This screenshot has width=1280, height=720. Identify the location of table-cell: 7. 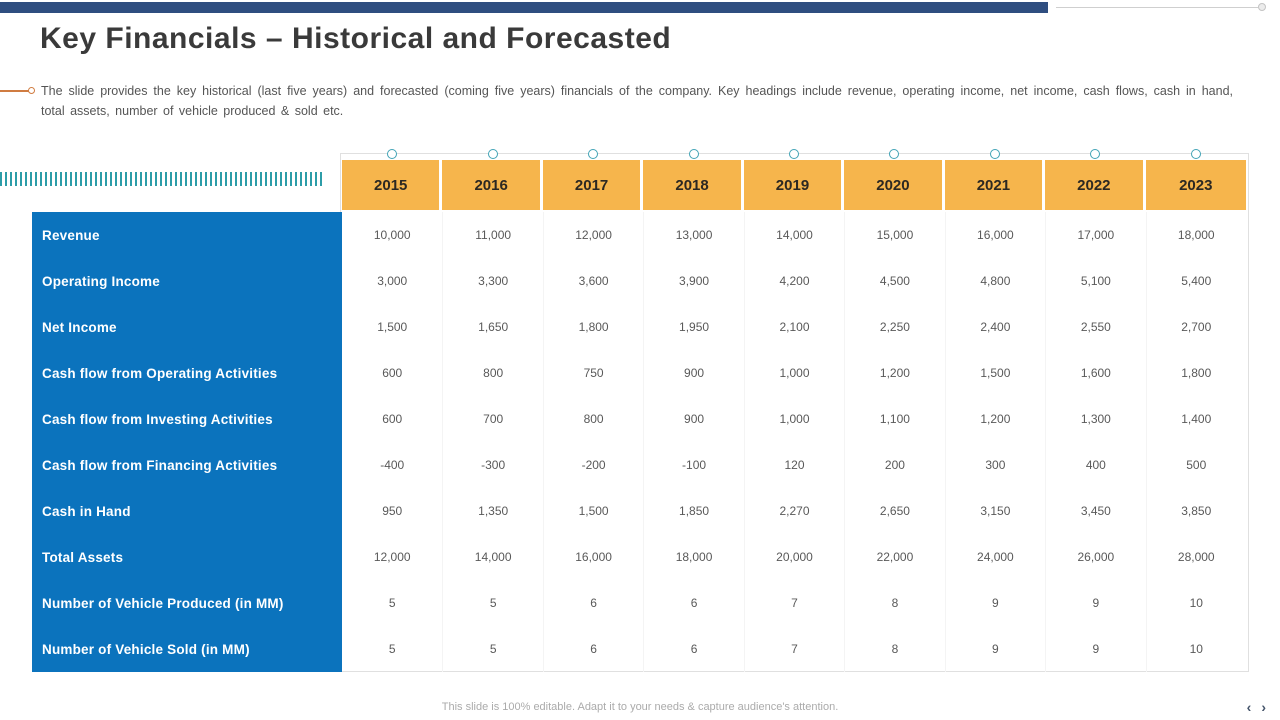
(793, 649).